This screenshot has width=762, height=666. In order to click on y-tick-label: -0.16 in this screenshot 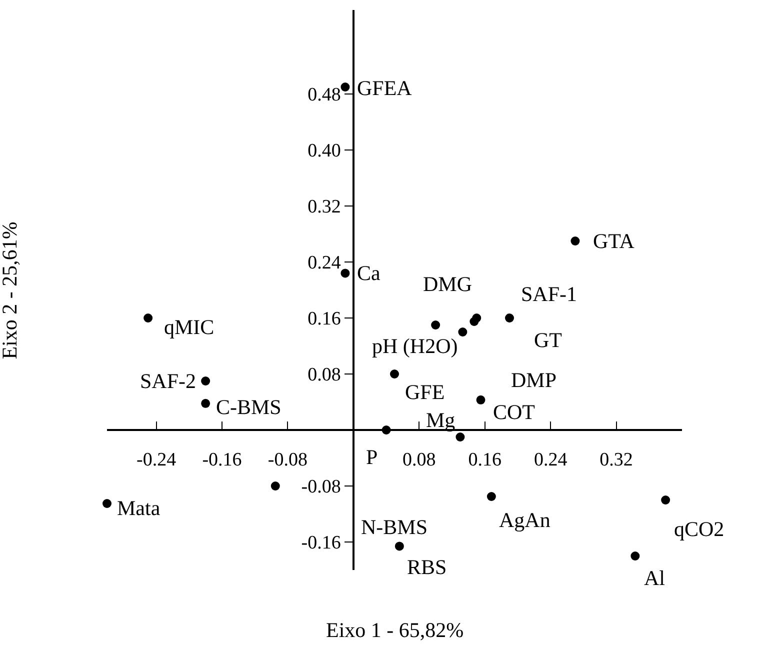, I will do `click(321, 543)`.